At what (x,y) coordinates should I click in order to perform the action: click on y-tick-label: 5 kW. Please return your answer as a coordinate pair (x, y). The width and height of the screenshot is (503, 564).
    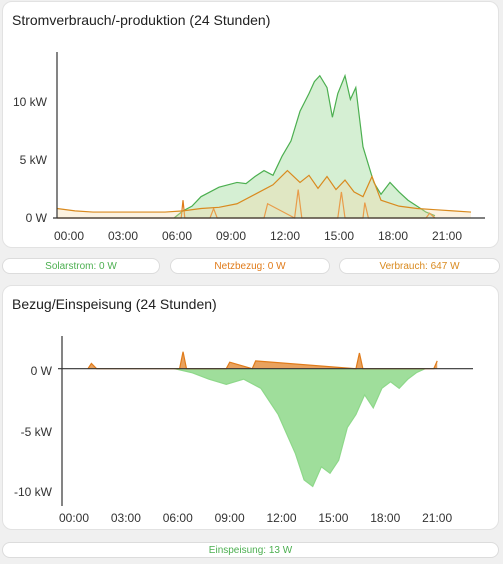
    Looking at the image, I should click on (34, 160).